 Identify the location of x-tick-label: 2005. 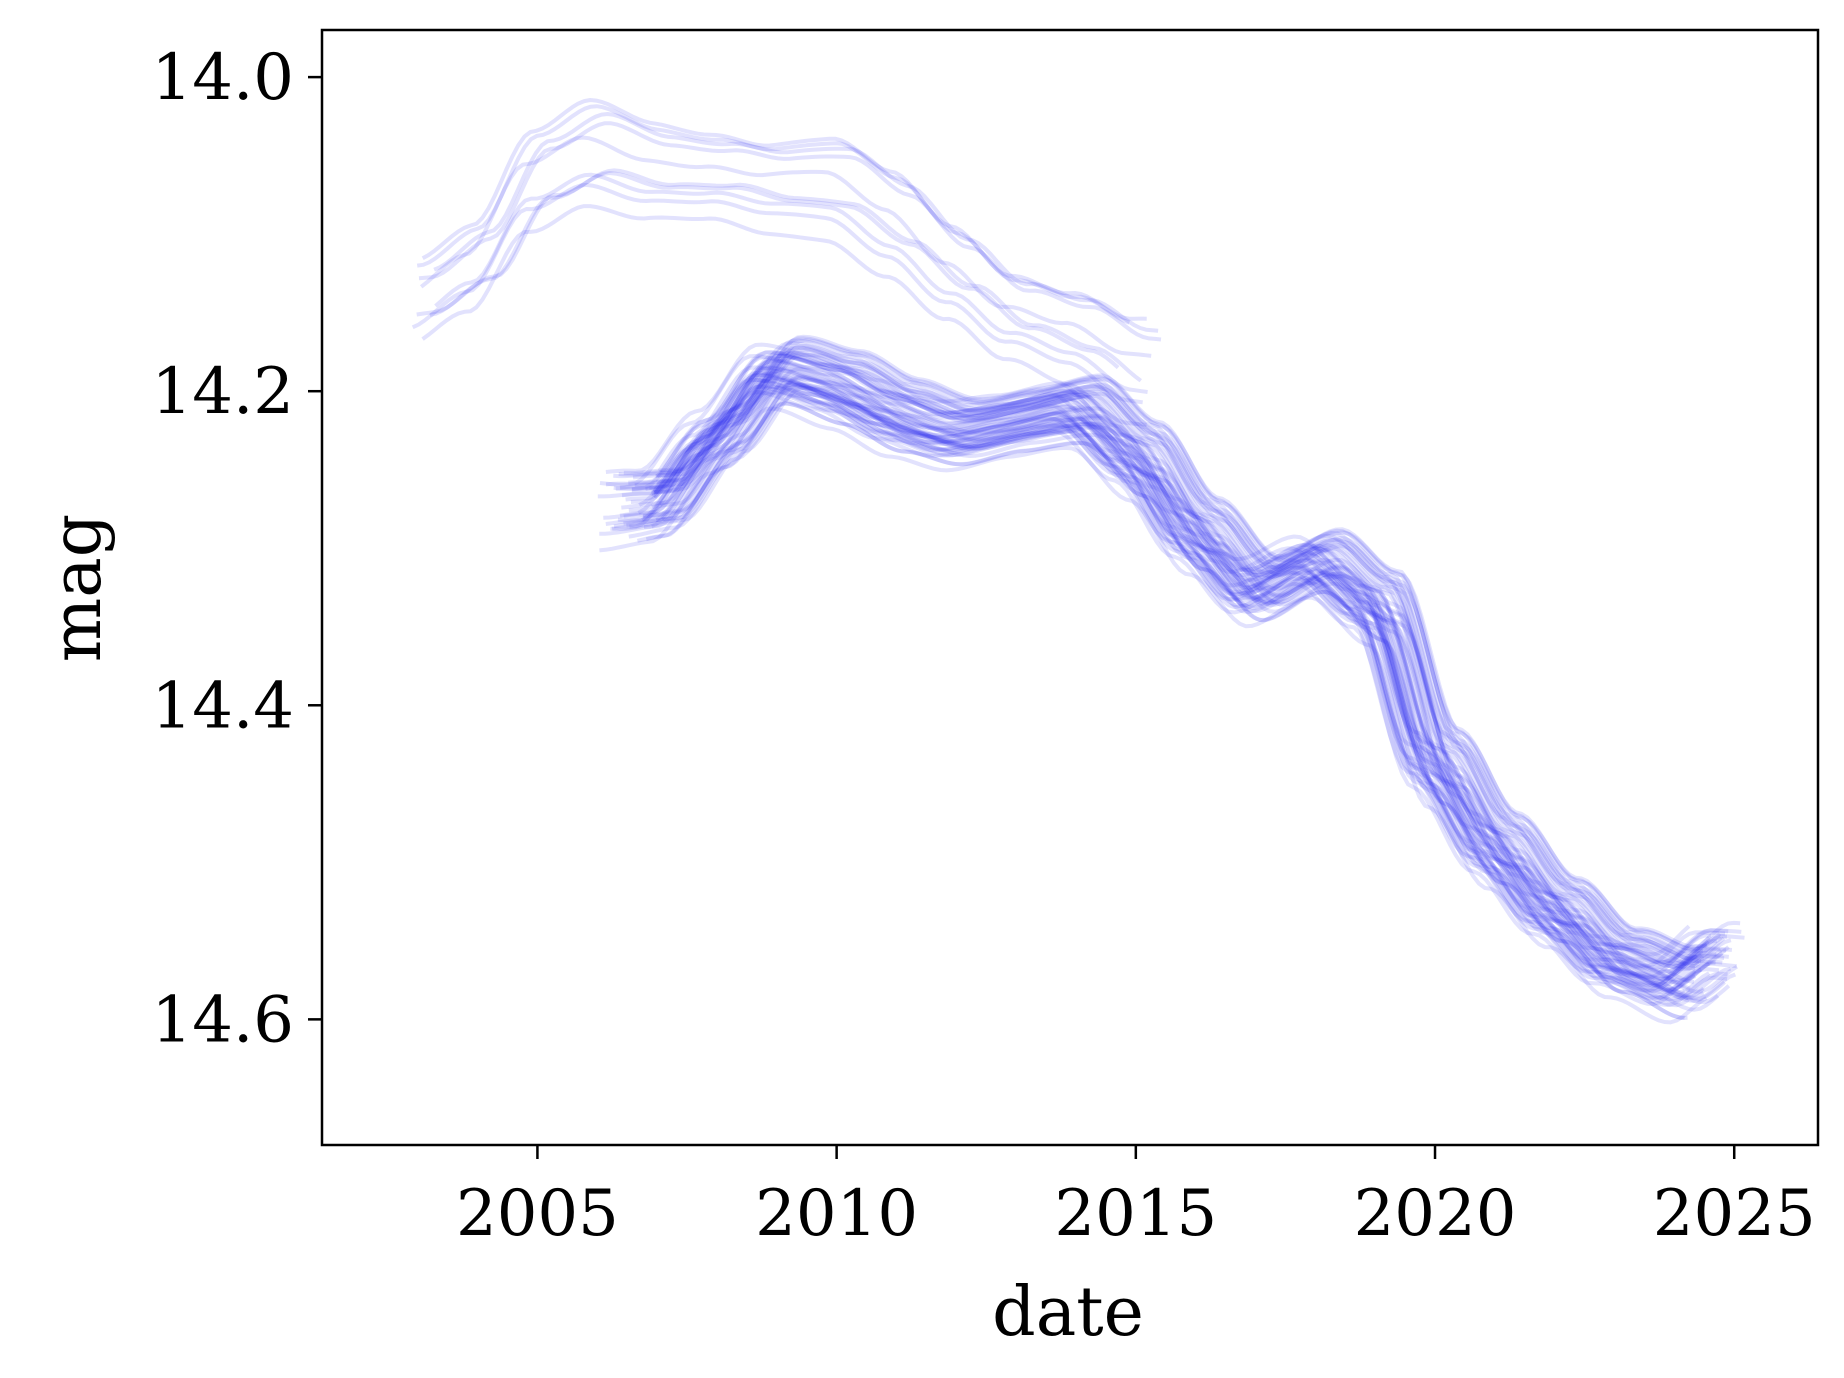
(537, 1214).